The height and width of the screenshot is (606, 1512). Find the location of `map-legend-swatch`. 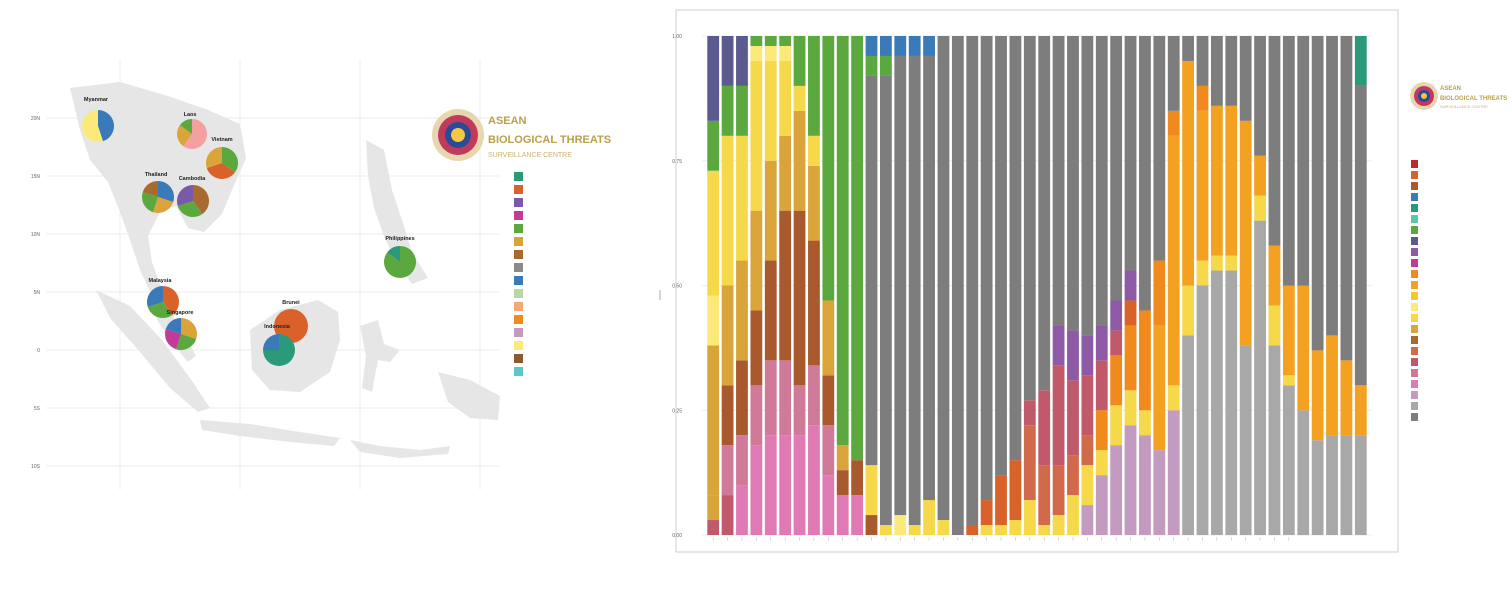

map-legend-swatch is located at coordinates (518, 345).